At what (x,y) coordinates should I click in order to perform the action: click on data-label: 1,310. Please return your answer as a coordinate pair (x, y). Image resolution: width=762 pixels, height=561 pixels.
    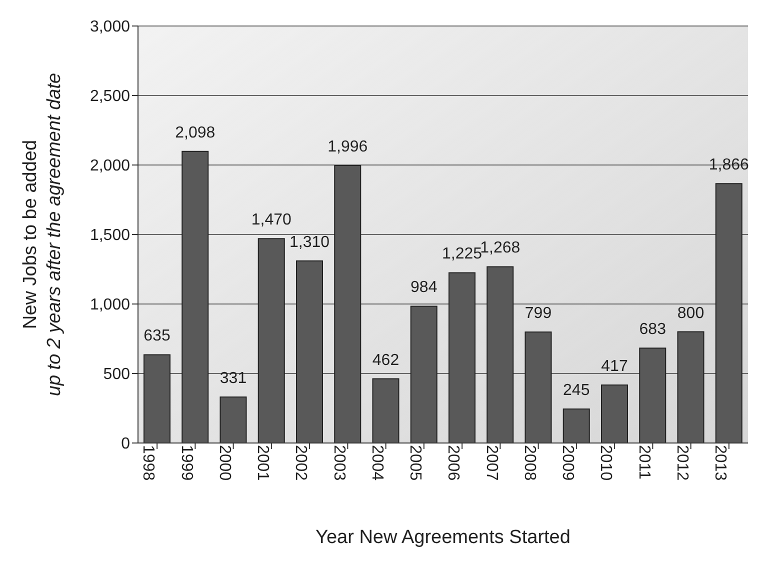
    Looking at the image, I should click on (309, 242).